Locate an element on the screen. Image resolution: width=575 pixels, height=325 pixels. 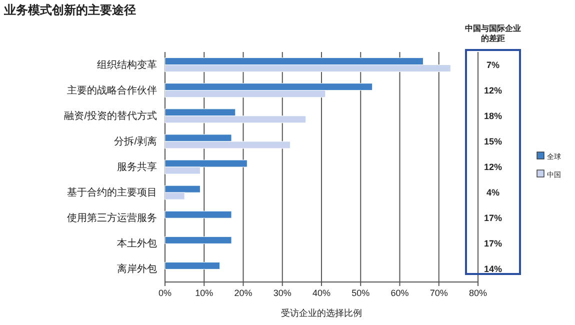
y-tick-label: 组织结构变革 is located at coordinates (127, 64).